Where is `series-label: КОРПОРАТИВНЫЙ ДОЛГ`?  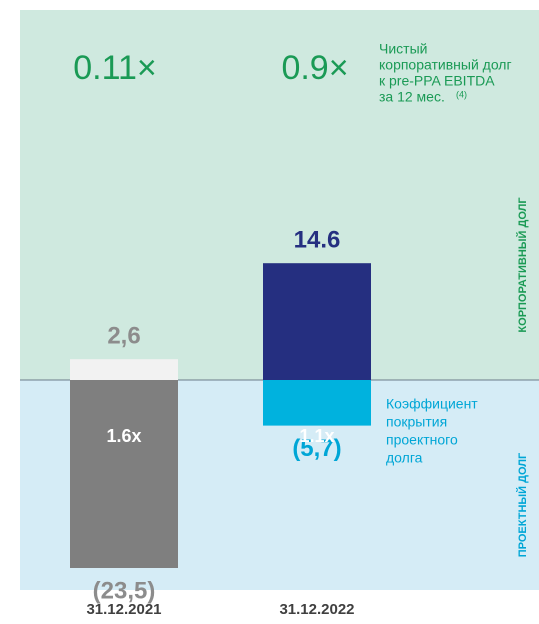 series-label: КОРПОРАТИВНЫЙ ДОЛГ is located at coordinates (522, 265).